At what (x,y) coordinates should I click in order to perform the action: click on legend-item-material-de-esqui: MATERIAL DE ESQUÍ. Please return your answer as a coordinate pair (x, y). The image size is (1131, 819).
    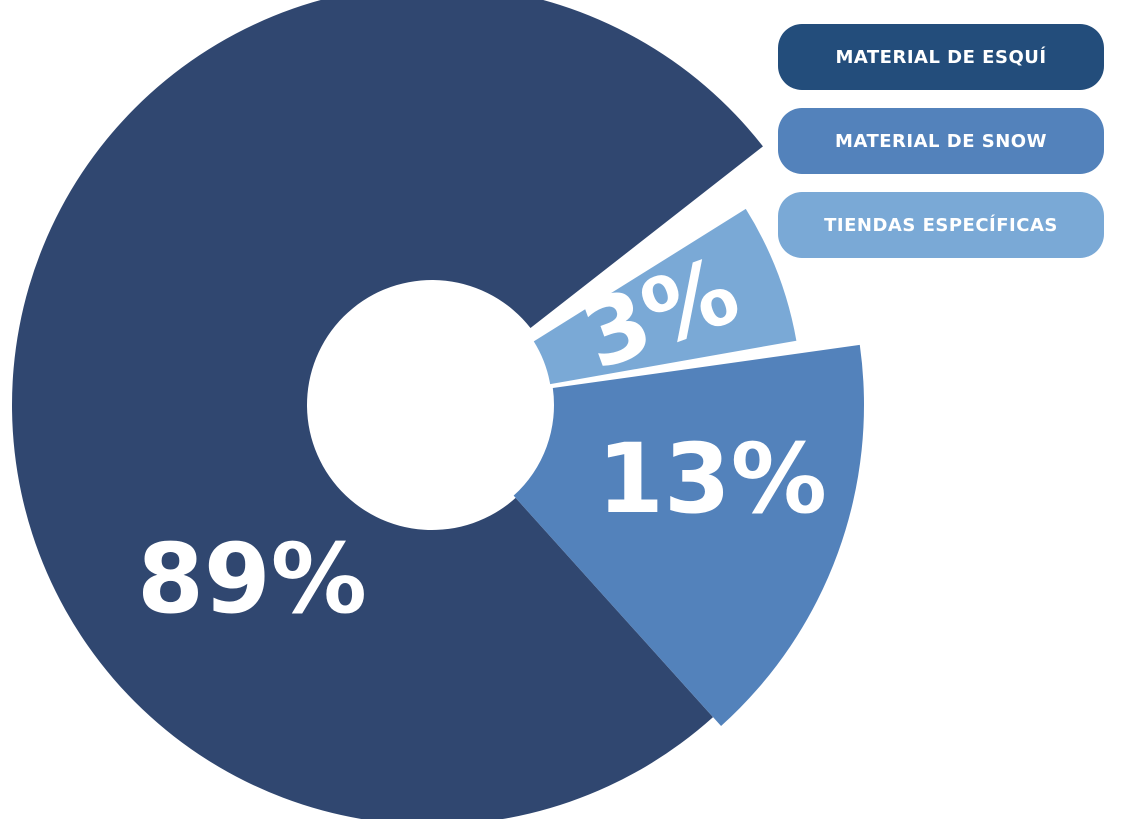
    Looking at the image, I should click on (941, 57).